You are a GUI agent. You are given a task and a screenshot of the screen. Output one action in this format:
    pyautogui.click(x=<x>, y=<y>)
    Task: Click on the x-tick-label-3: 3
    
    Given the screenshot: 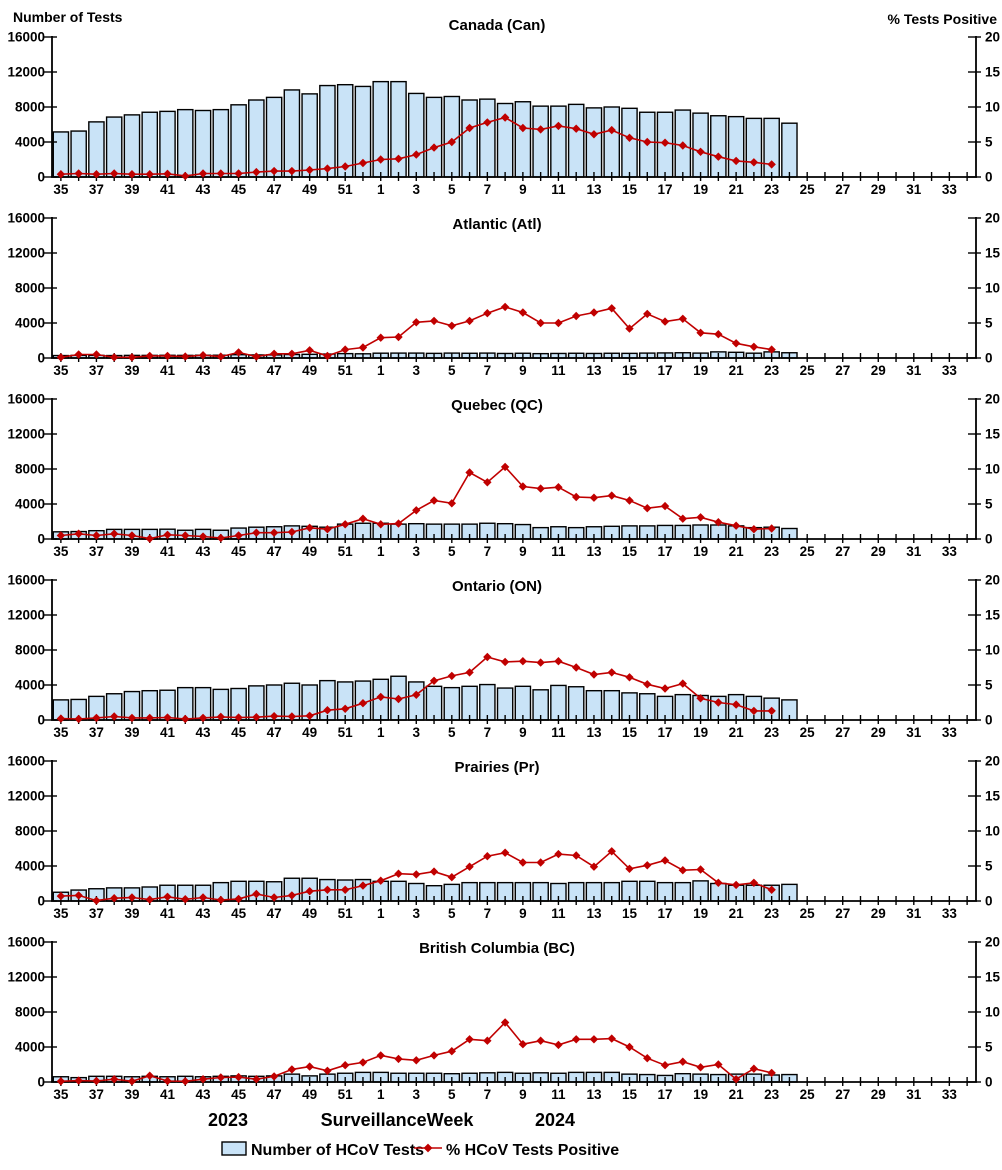 What is the action you would take?
    pyautogui.click(x=417, y=1094)
    